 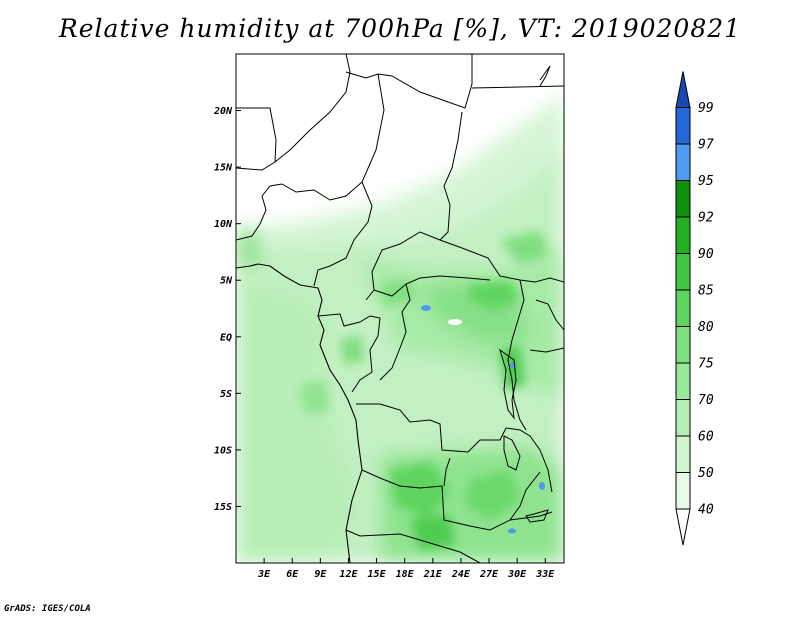 I want to click on colorbar-label: 99, so click(x=706, y=108).